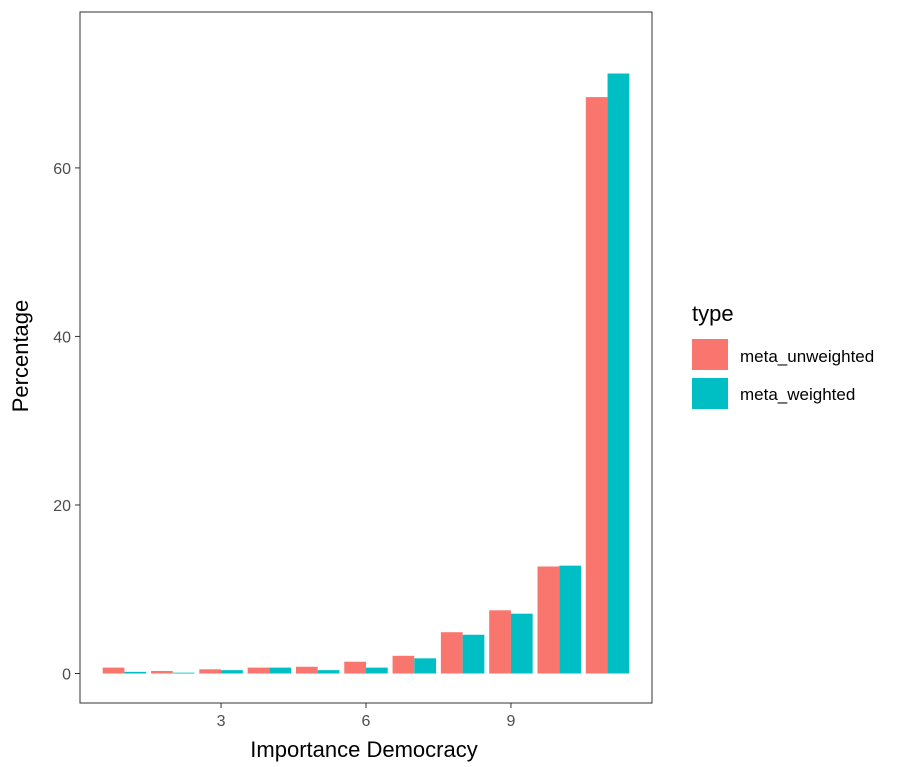 The image size is (912, 767). What do you see at coordinates (363, 749) in the screenshot?
I see `x-axis-title: Importance Democracy` at bounding box center [363, 749].